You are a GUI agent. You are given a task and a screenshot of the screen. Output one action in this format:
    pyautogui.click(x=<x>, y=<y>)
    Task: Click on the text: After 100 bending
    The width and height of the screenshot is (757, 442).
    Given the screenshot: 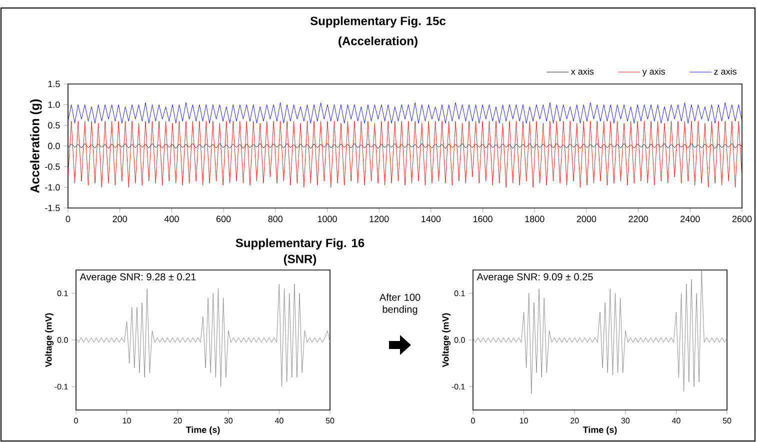 What is the action you would take?
    pyautogui.click(x=399, y=304)
    